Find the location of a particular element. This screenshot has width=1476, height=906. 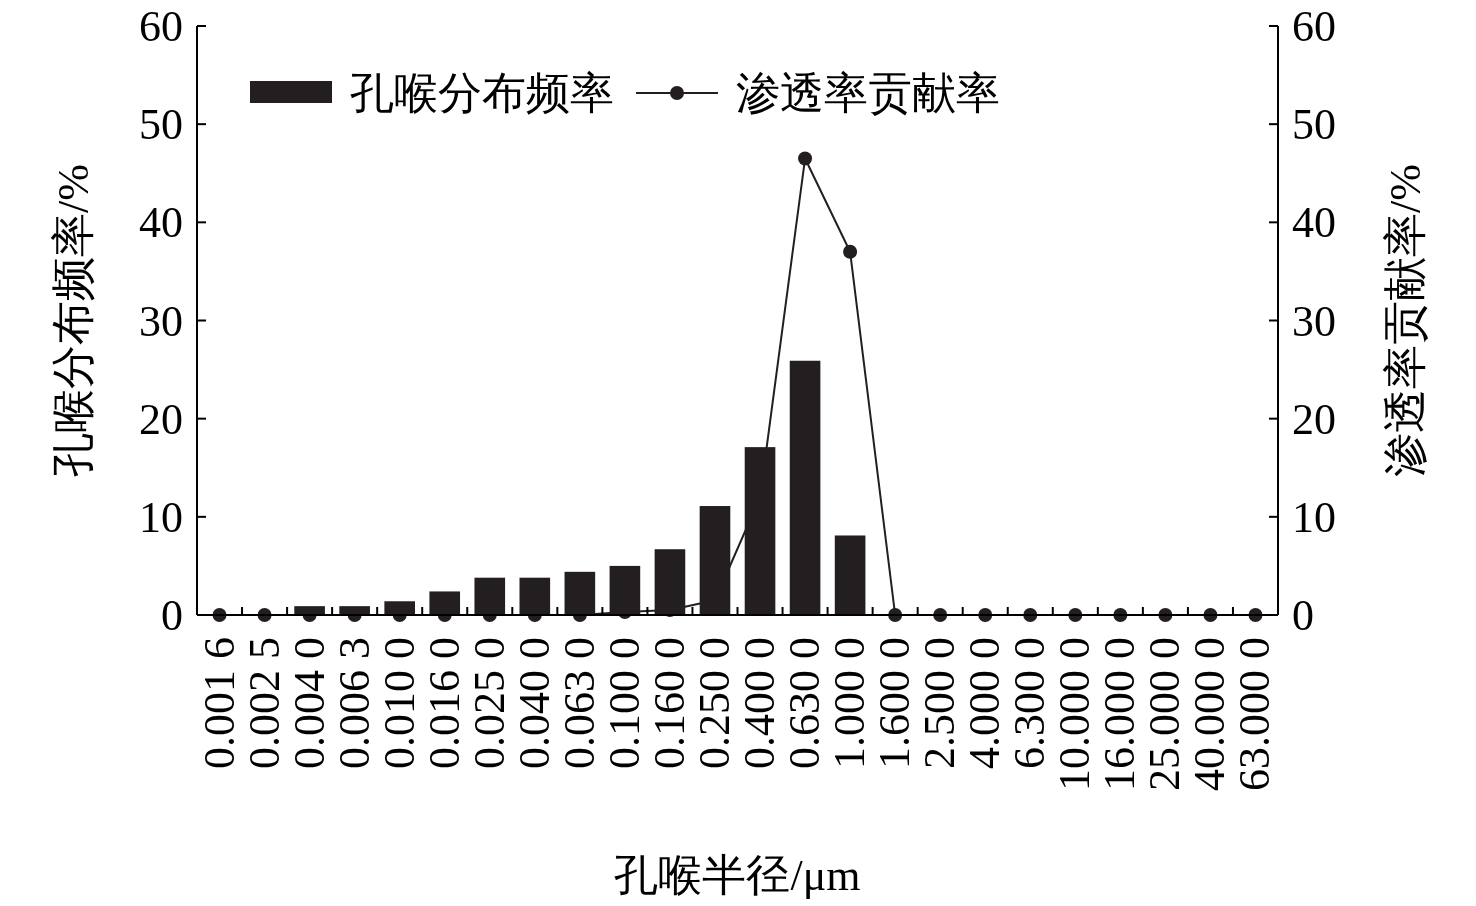

y-axis-title: 孔喉分布频率/% is located at coordinates (73, 320).